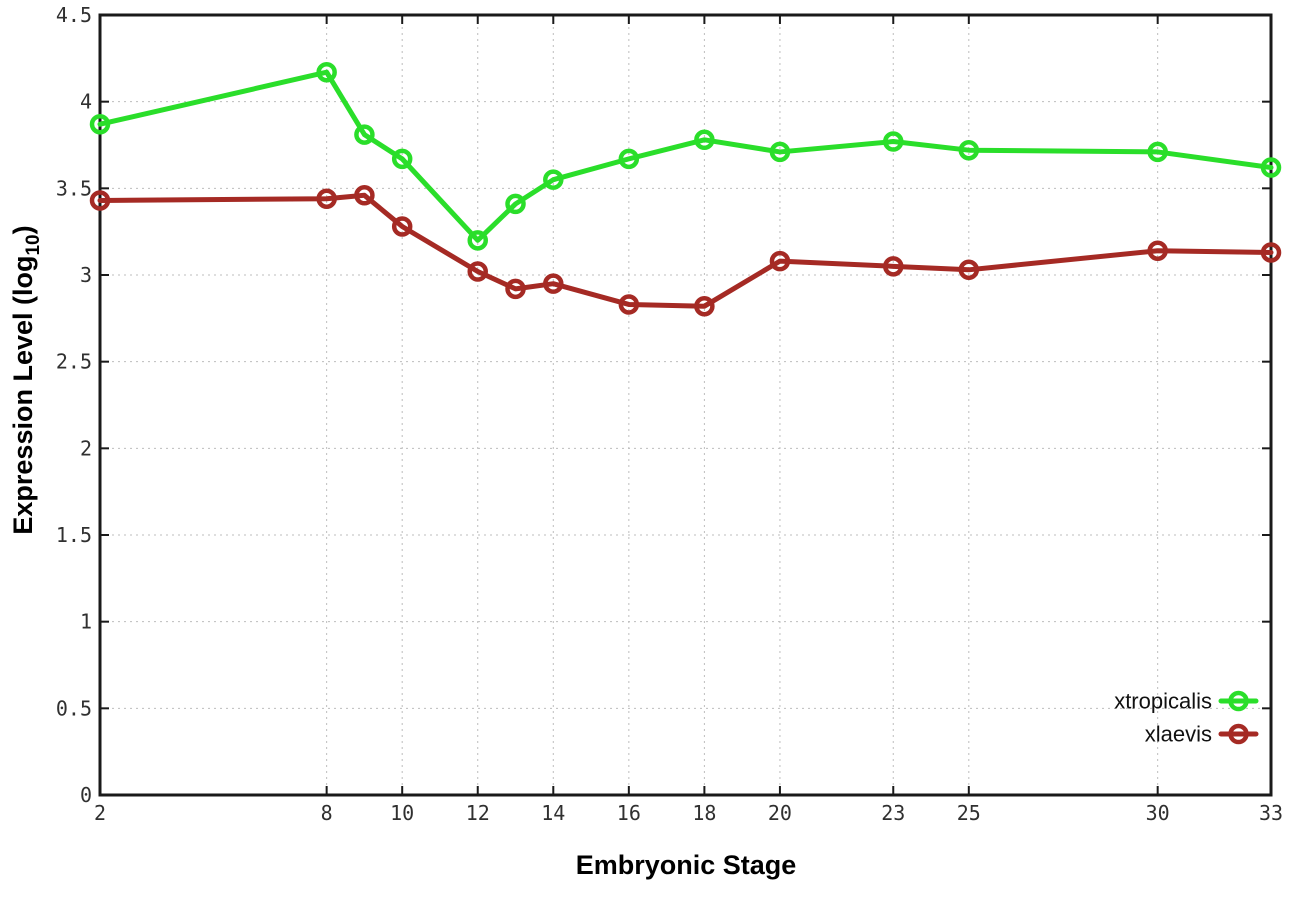  Describe the element at coordinates (74, 362) in the screenshot. I see `y-tick-label: 2.5` at that location.